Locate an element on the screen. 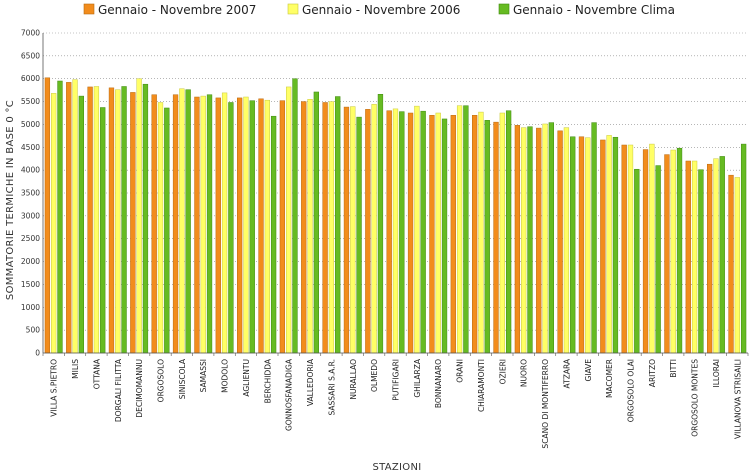  legend-swatch-2007 is located at coordinates (89, 9).